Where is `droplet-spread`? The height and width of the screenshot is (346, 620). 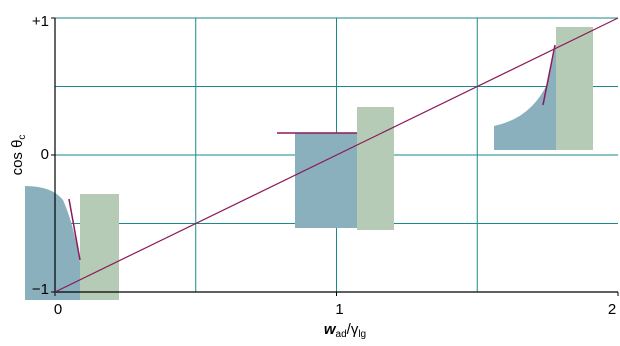 droplet-spread is located at coordinates (52, 243).